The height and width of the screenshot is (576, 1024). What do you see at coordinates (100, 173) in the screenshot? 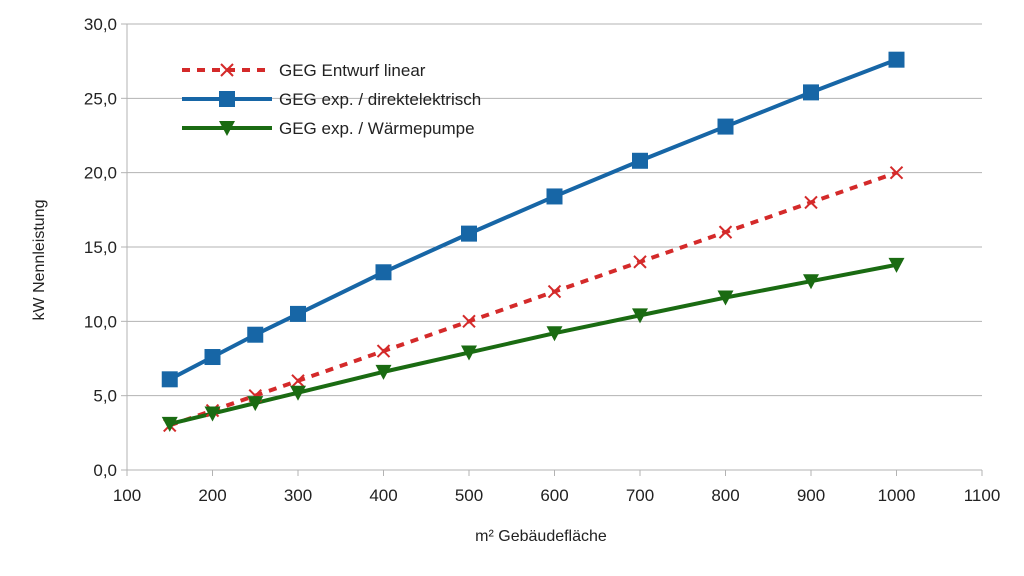
I see `y-tick-label: 20,0` at bounding box center [100, 173].